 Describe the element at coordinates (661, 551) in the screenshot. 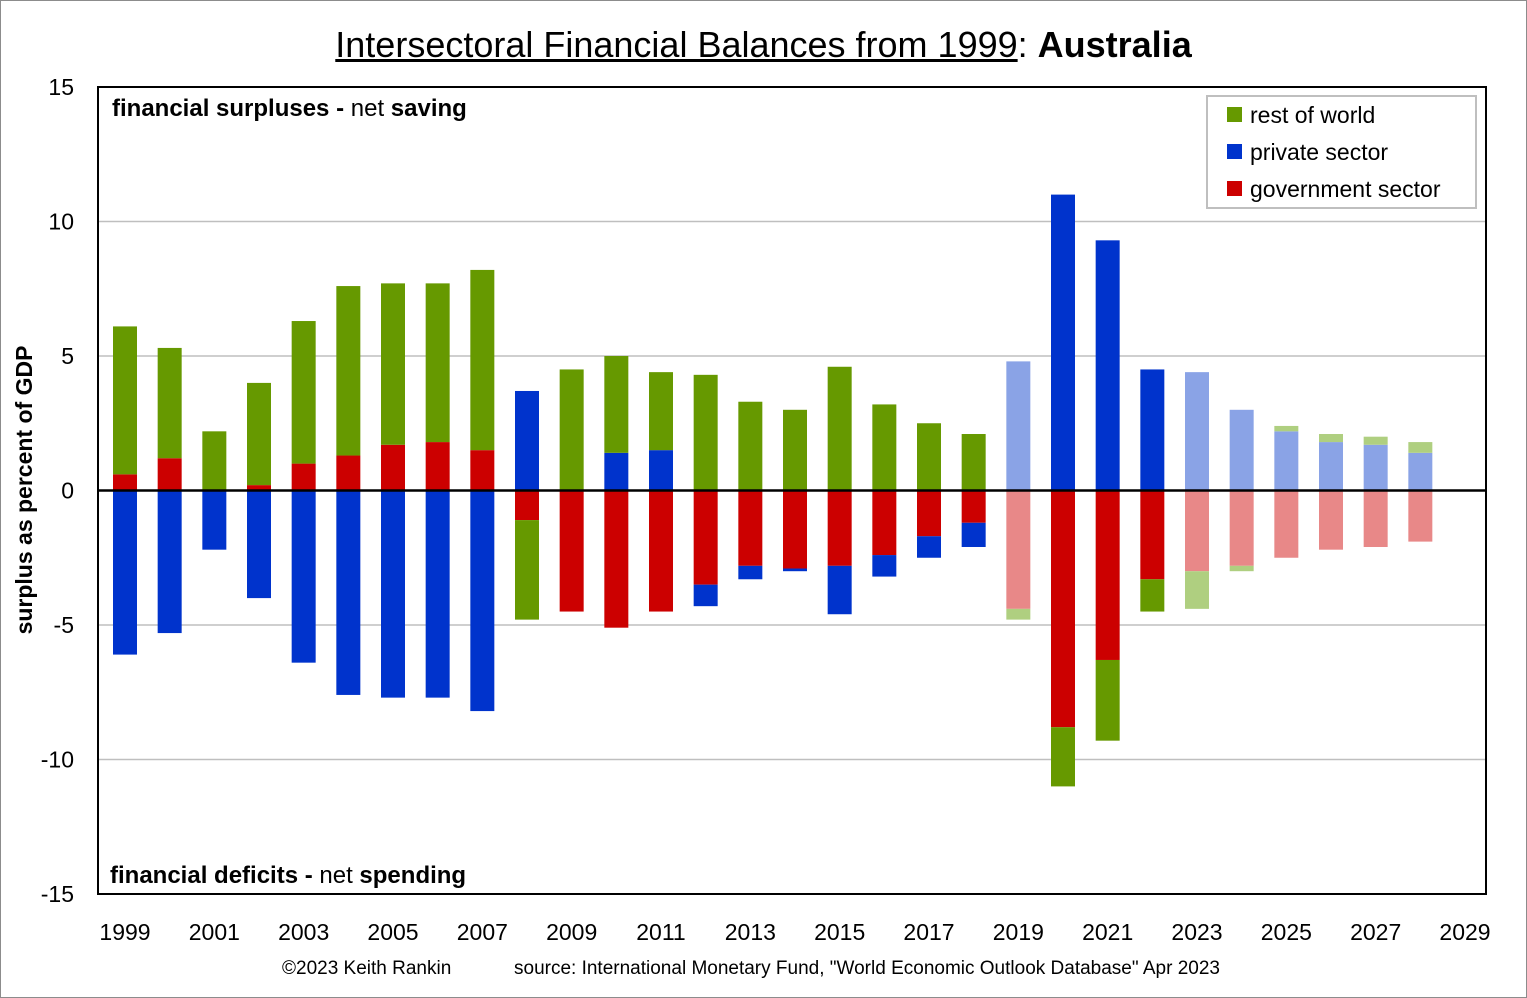

I see `bar-government-sector-2011` at that location.